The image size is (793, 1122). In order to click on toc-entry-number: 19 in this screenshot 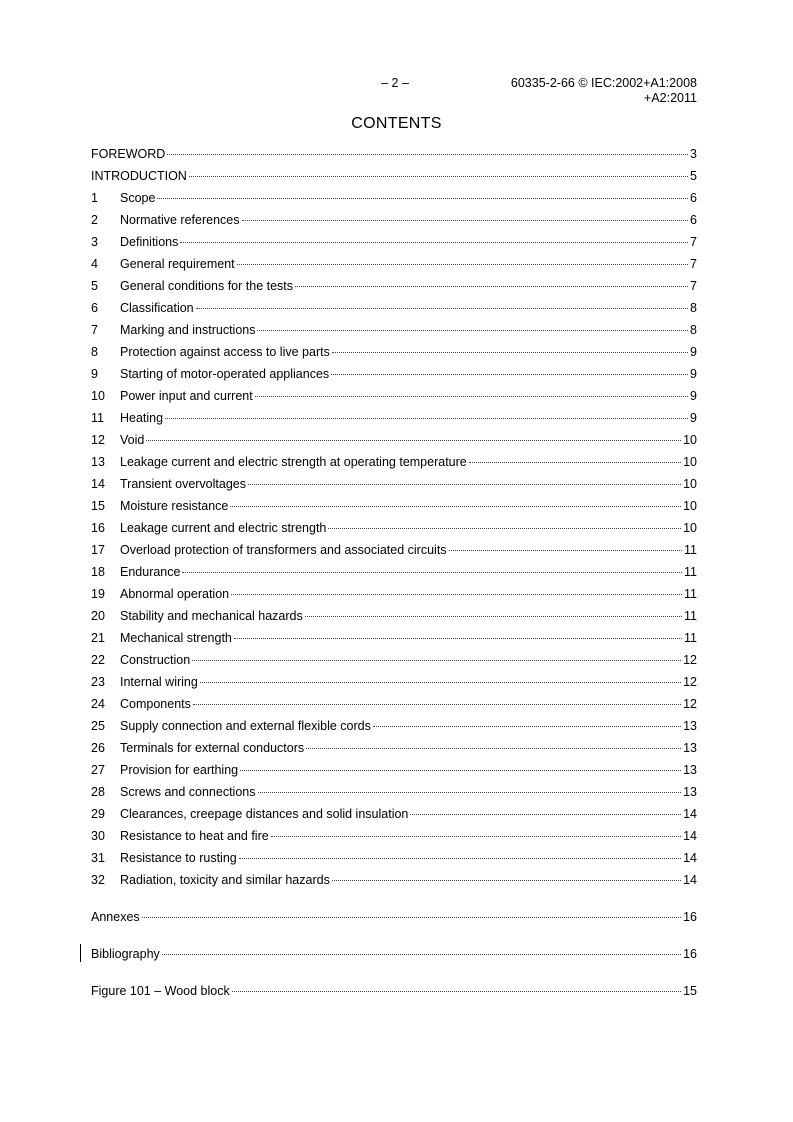, I will do `click(98, 594)`.